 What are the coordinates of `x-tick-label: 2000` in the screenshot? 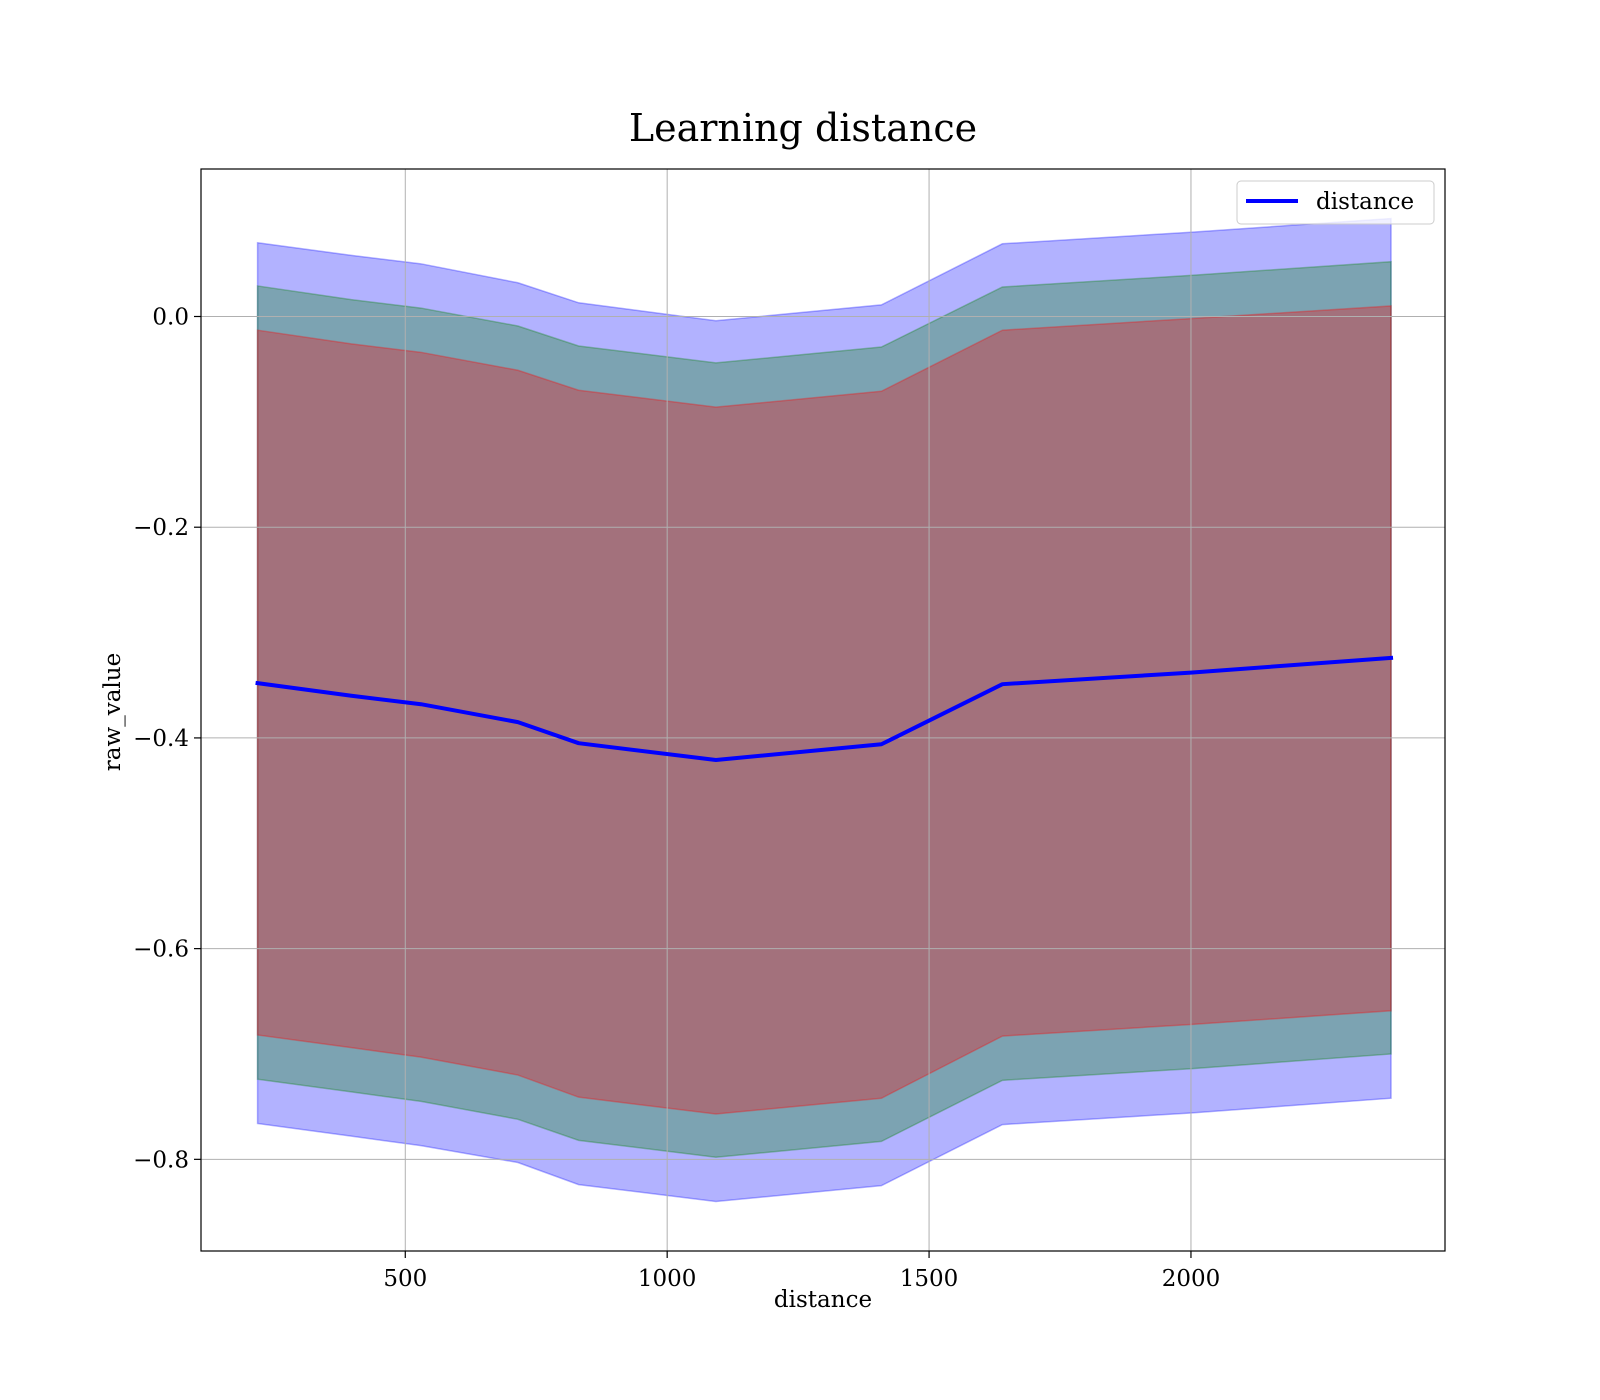 It's located at (1191, 1279).